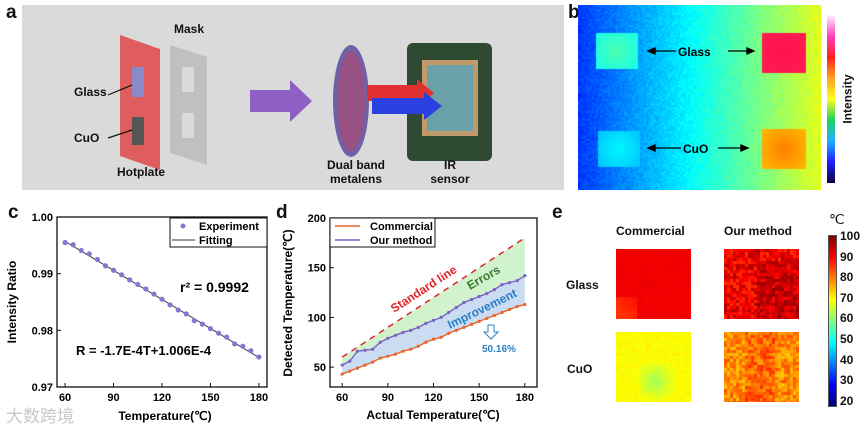  What do you see at coordinates (401, 241) in the screenshot?
I see `legend-our-method: Our method` at bounding box center [401, 241].